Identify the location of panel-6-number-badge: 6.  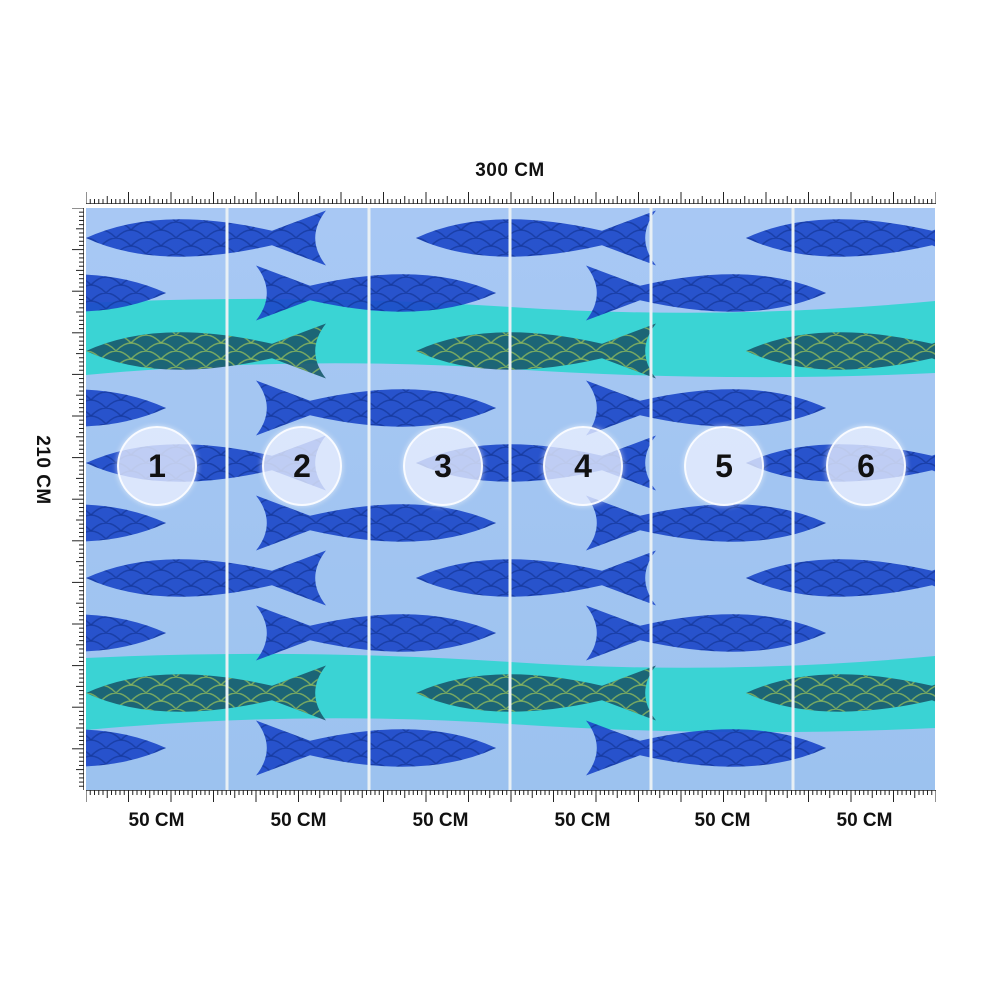
(866, 466).